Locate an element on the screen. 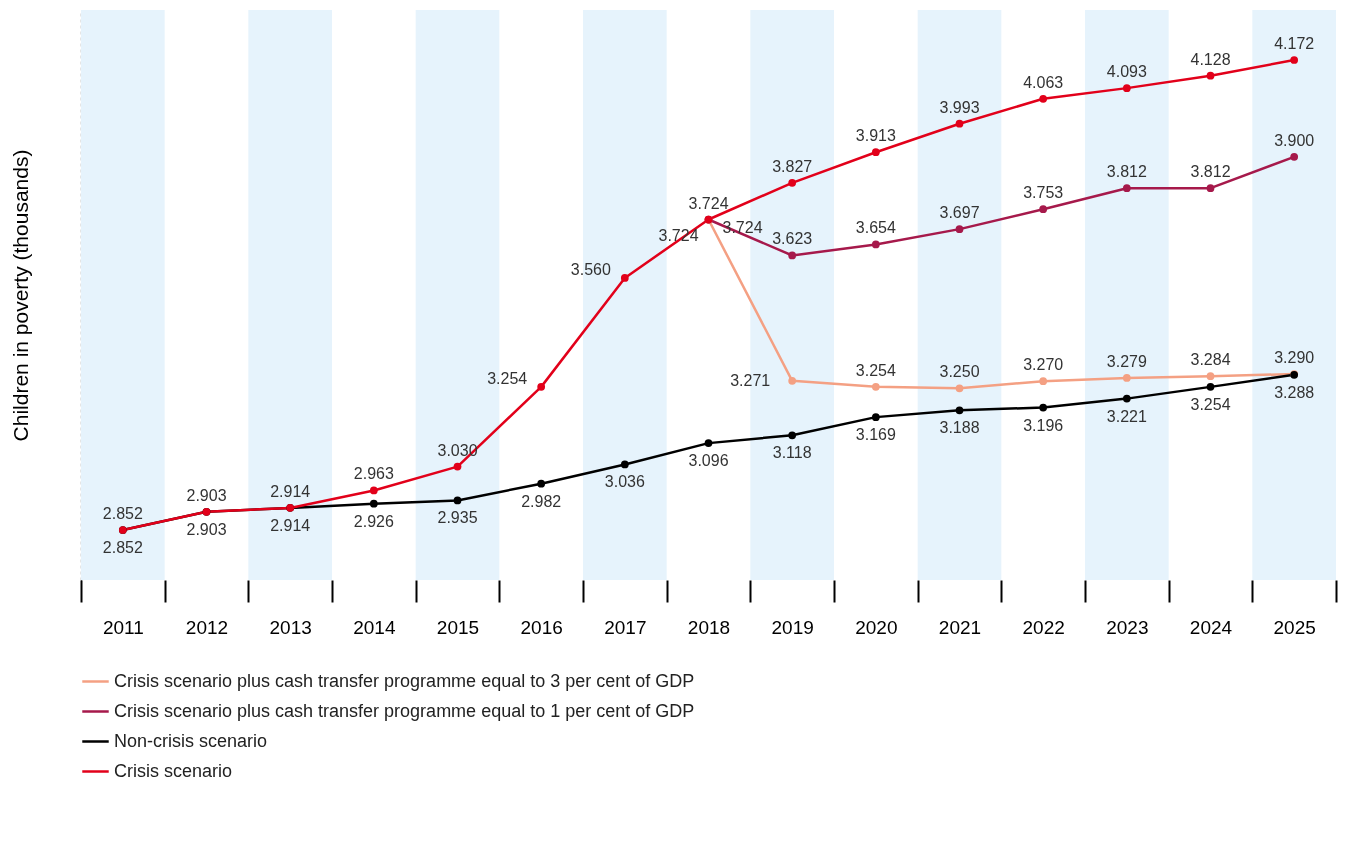  data-label: 3.284 is located at coordinates (1210, 360).